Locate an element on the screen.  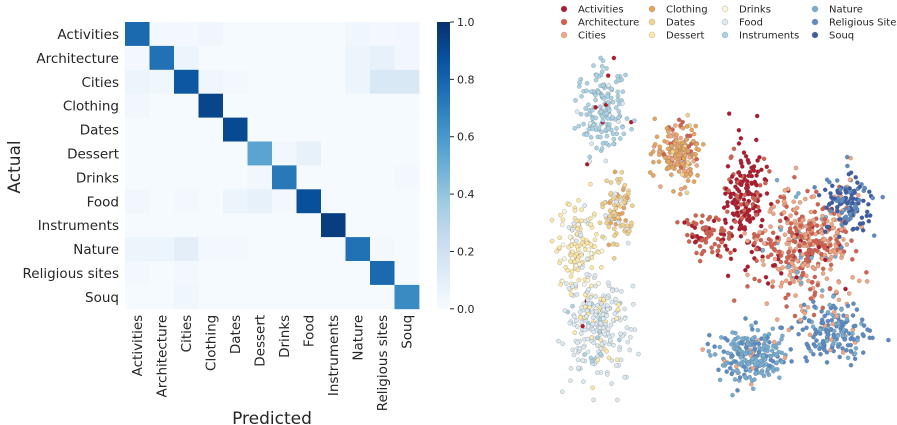
legend-label: Cities is located at coordinates (592, 36).